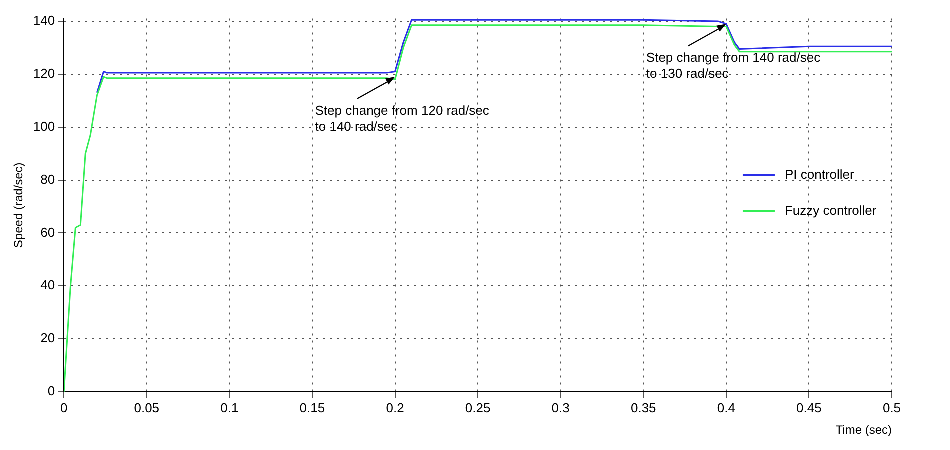 Image resolution: width=950 pixels, height=450 pixels. Describe the element at coordinates (52, 391) in the screenshot. I see `y-tick-label: 0` at that location.